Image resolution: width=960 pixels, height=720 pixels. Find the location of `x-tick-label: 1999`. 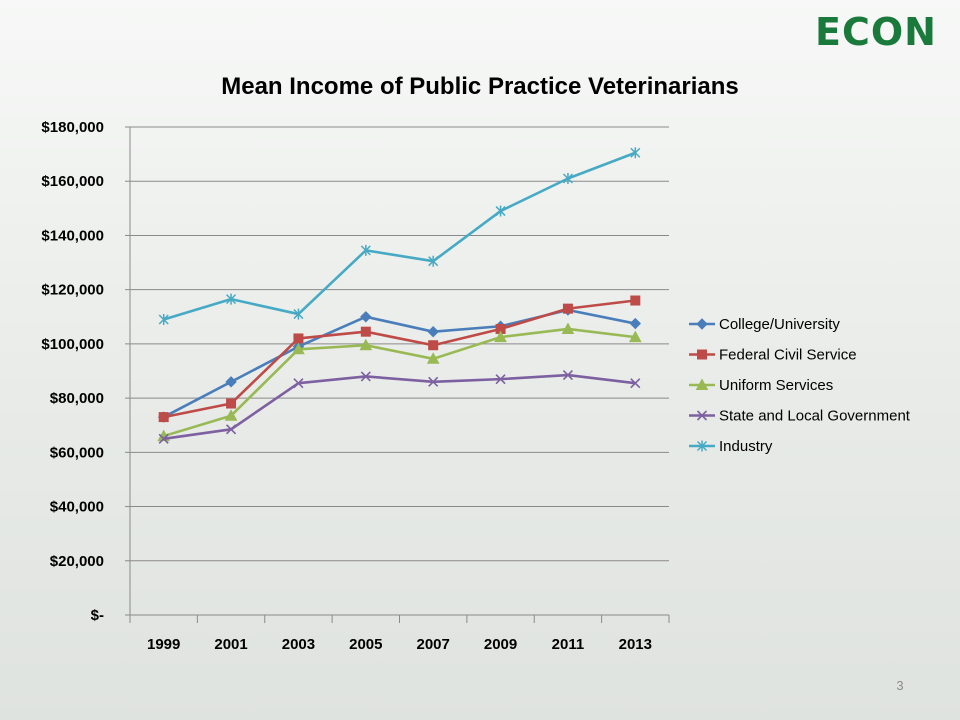

x-tick-label: 1999 is located at coordinates (163, 644).